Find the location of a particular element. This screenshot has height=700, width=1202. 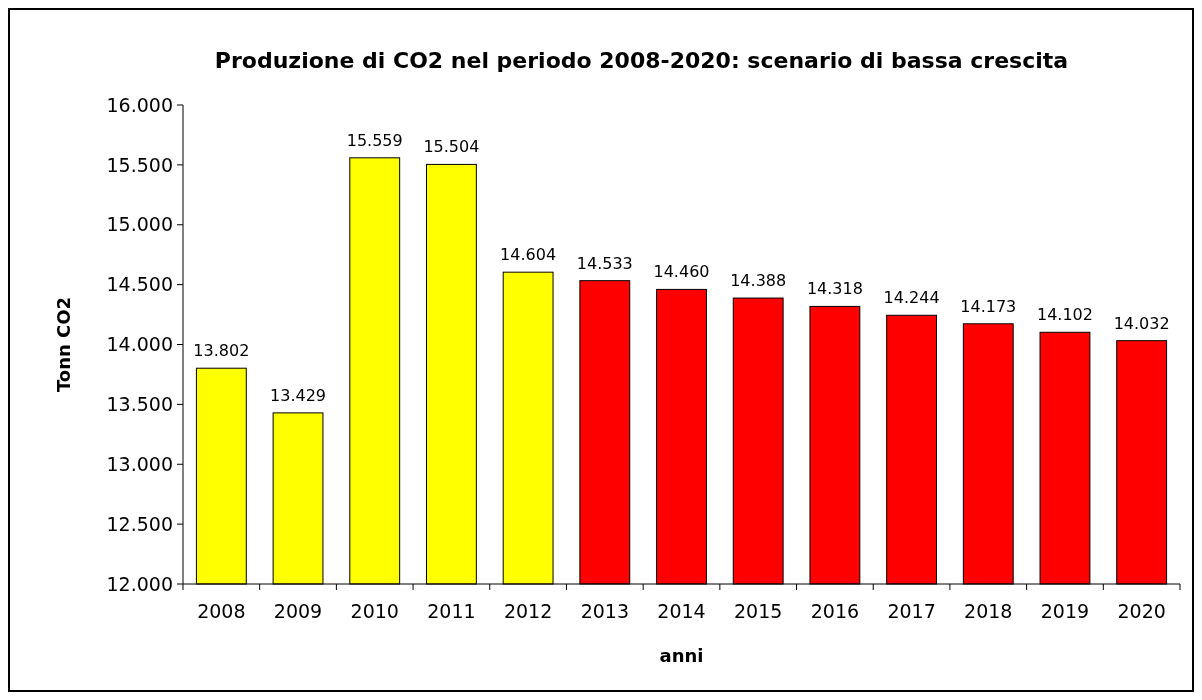

x-tick-label: 2020 is located at coordinates (1141, 611).